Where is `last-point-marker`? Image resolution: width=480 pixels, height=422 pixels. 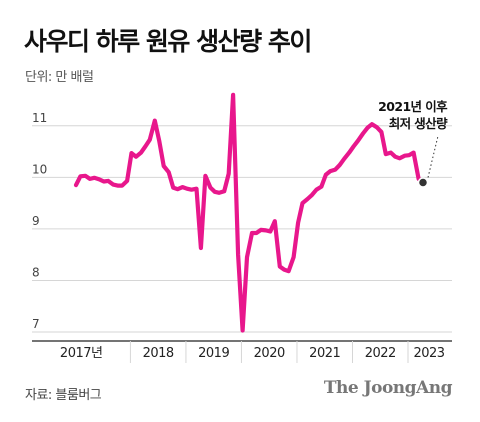 last-point-marker is located at coordinates (423, 182).